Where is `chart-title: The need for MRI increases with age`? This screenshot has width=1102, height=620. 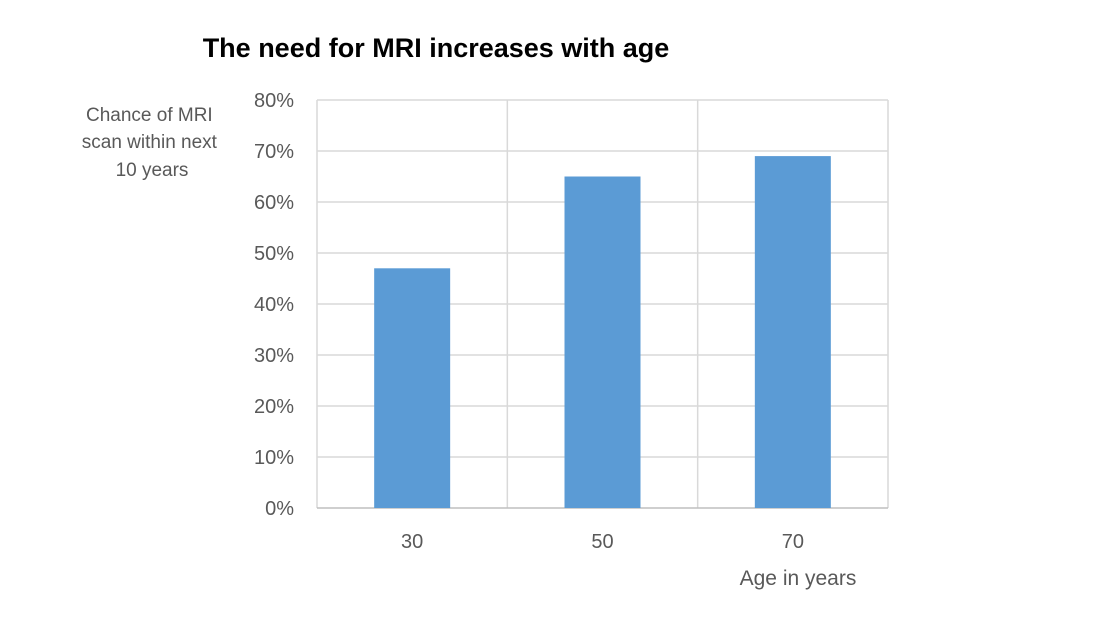 chart-title: The need for MRI increases with age is located at coordinates (436, 48).